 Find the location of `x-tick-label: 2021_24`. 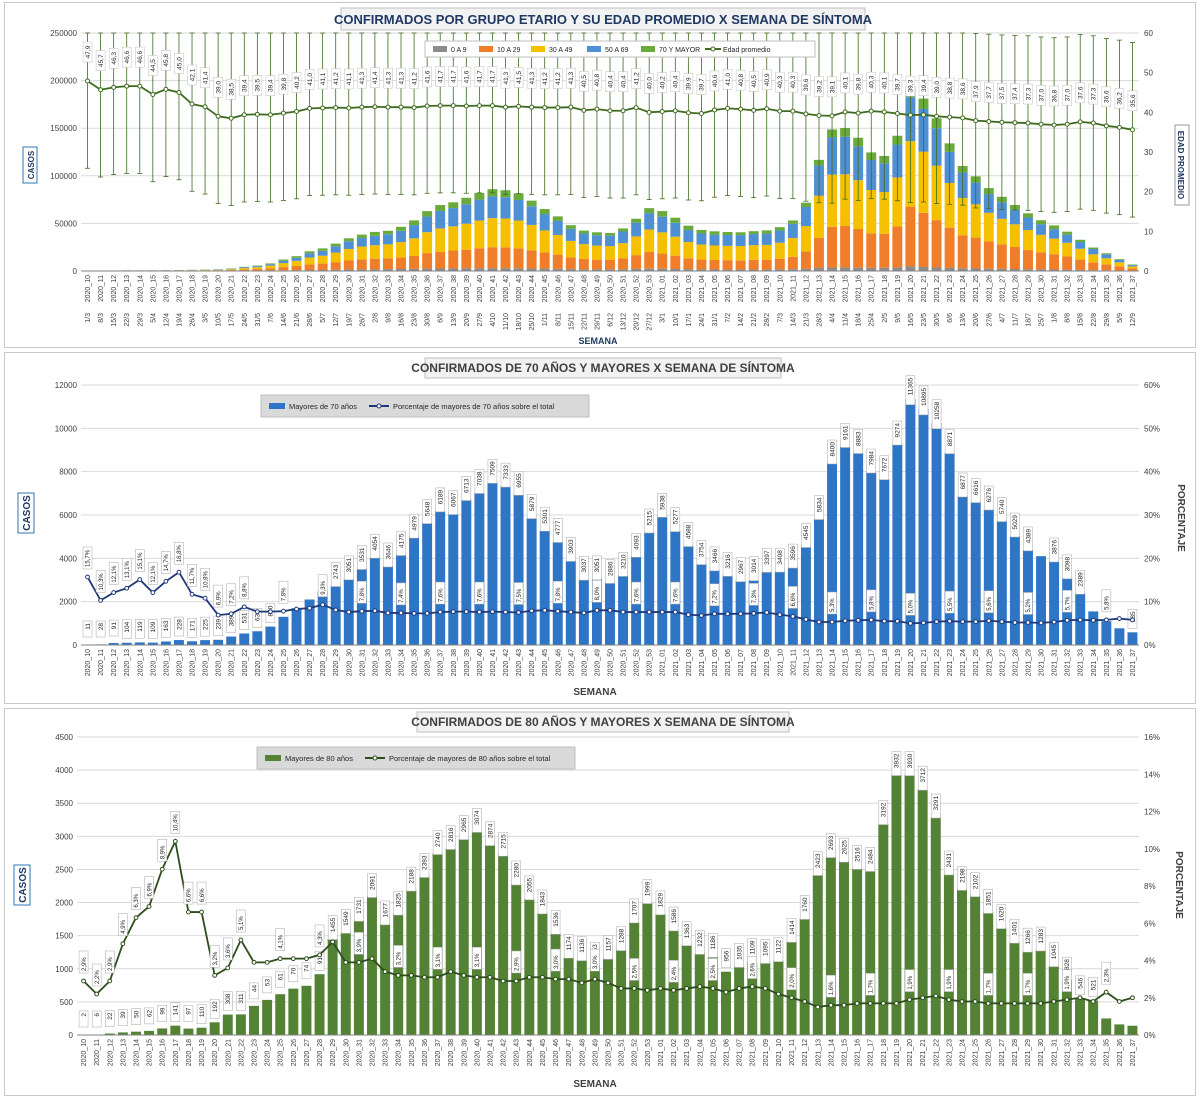

x-tick-label: 2021_24 is located at coordinates (963, 1052).